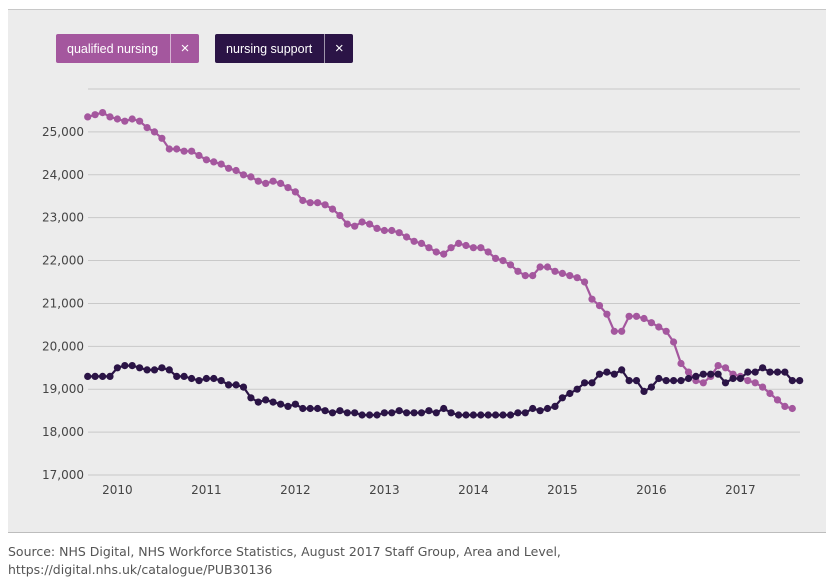 The image size is (830, 582). What do you see at coordinates (269, 48) in the screenshot?
I see `legend-label-nursing-support: nursing support` at bounding box center [269, 48].